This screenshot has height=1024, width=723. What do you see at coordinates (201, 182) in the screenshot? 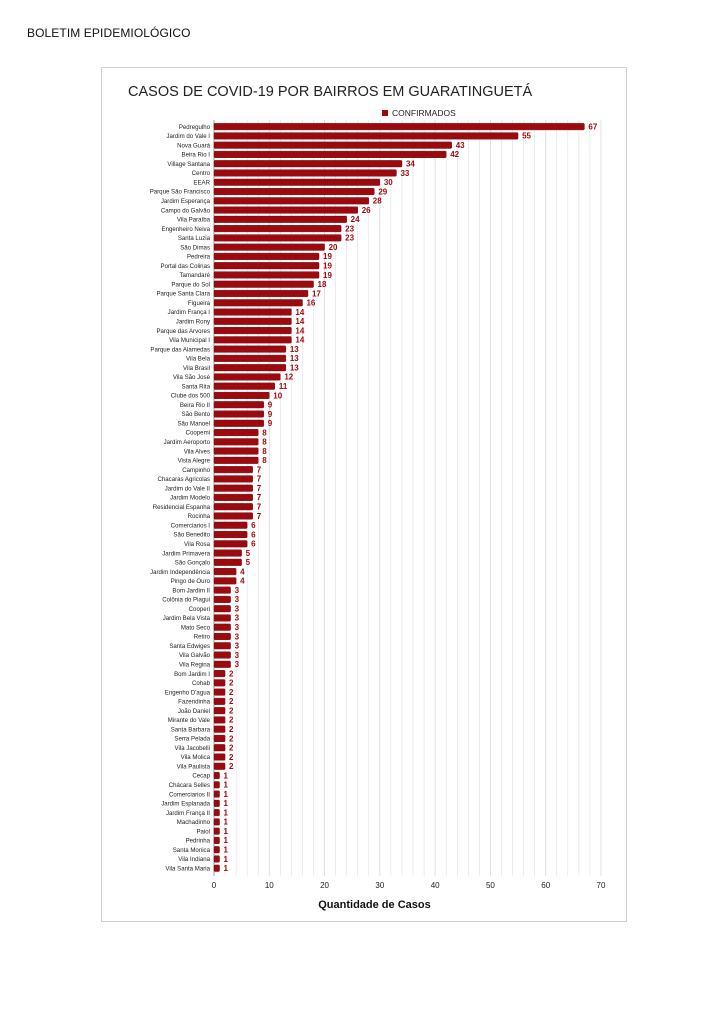
I see `category-label: EEAR` at bounding box center [201, 182].